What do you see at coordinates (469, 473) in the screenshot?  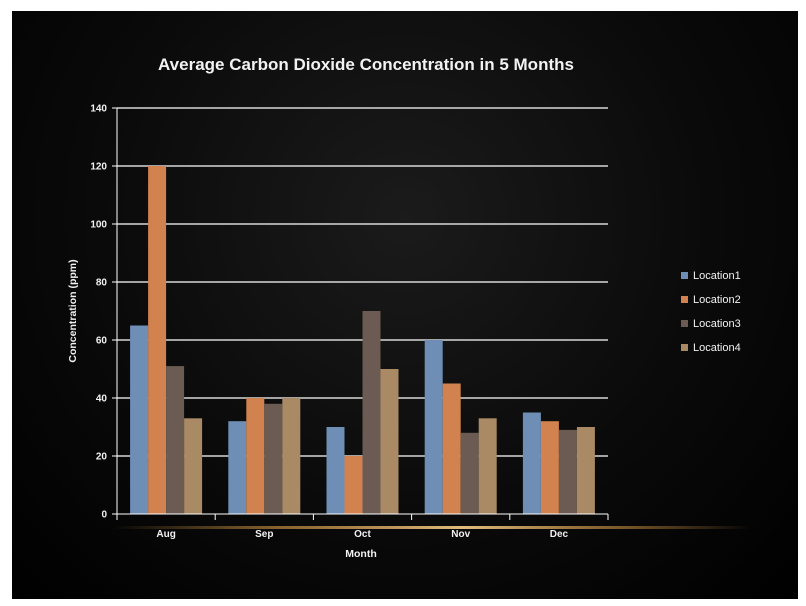 I see `bar-location3-nov` at bounding box center [469, 473].